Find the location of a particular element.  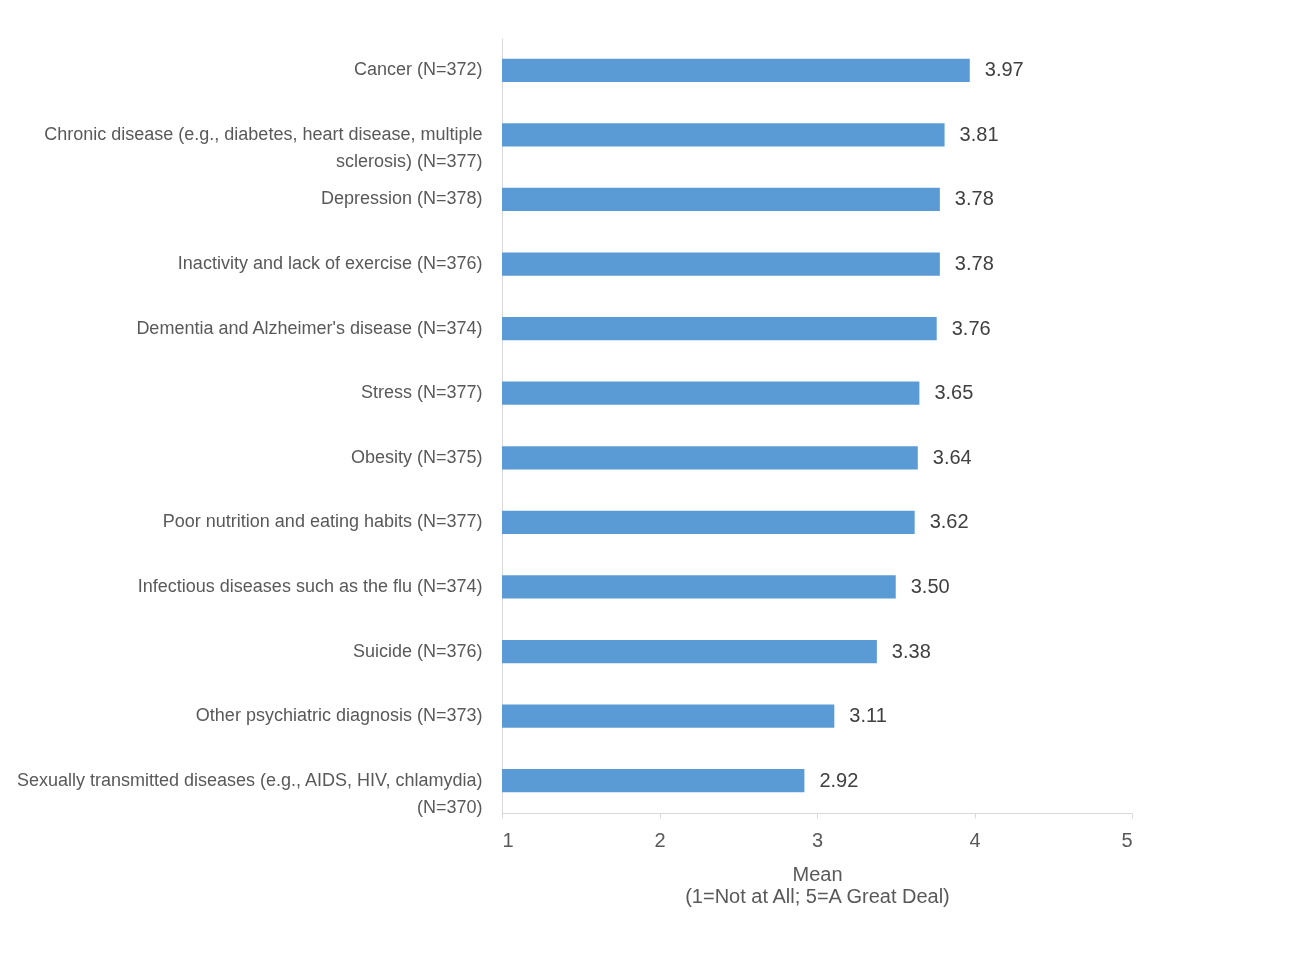

data-label: 3.81 is located at coordinates (979, 133).